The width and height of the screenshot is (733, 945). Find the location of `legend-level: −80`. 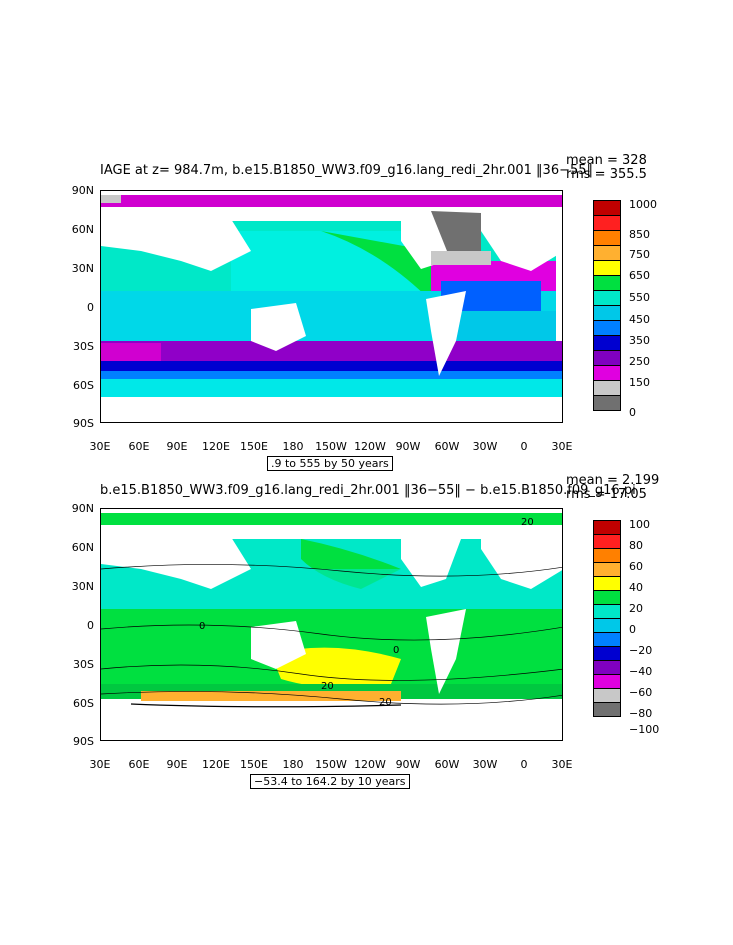

legend-level: −80 is located at coordinates (641, 713).